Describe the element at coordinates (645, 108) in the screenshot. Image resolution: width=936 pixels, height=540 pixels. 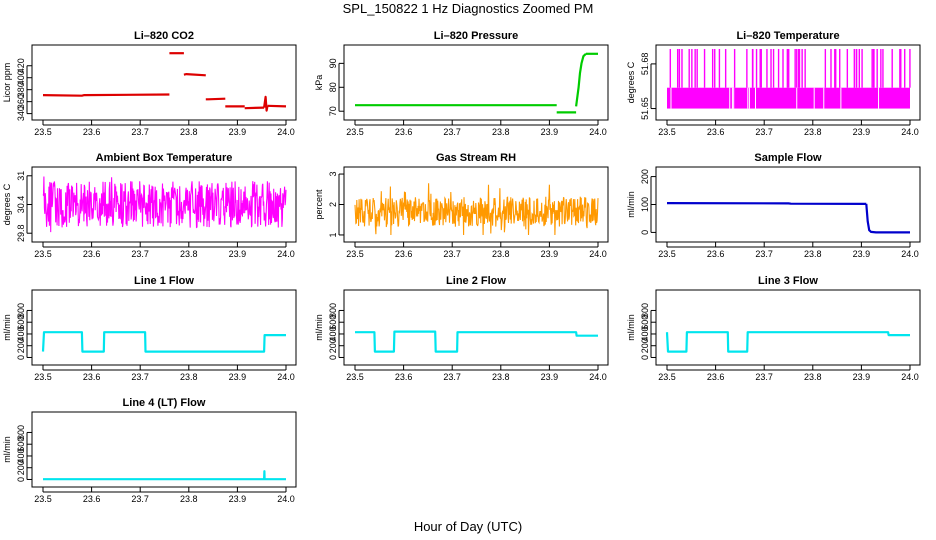
I see `y-tick-label: 51.65` at that location.